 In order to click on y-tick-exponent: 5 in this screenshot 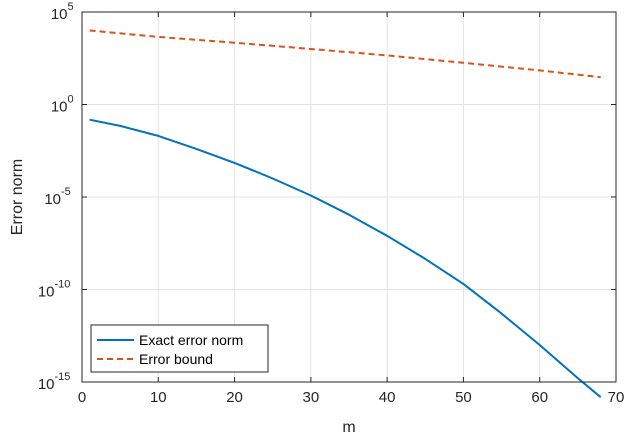, I will do `click(71, 7)`.